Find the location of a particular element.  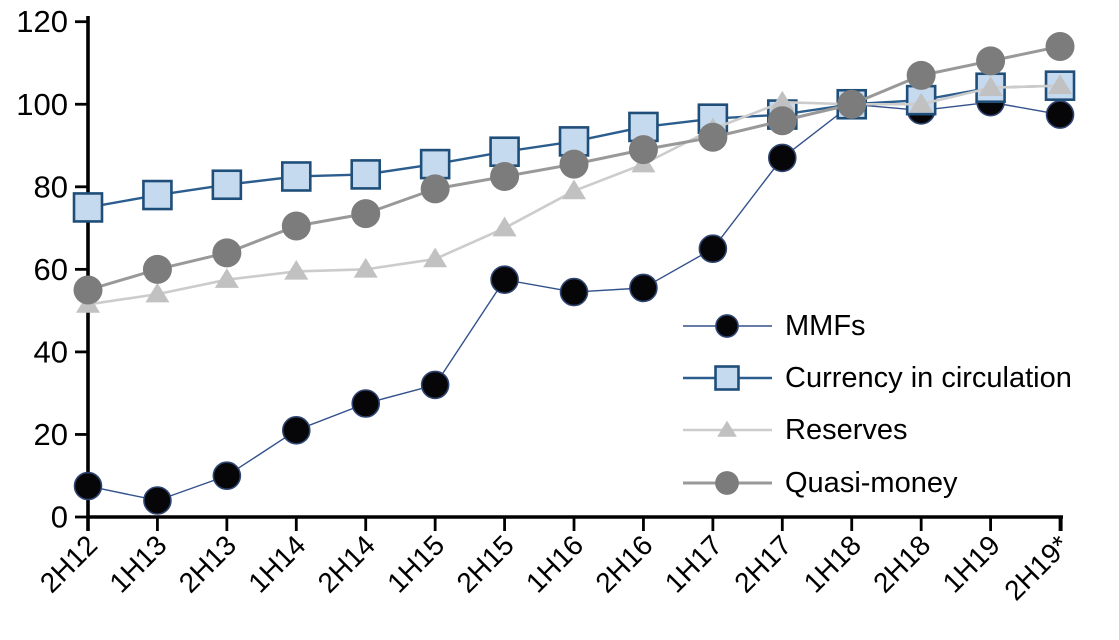

series-marker-quasi-money-1h18 is located at coordinates (852, 104).